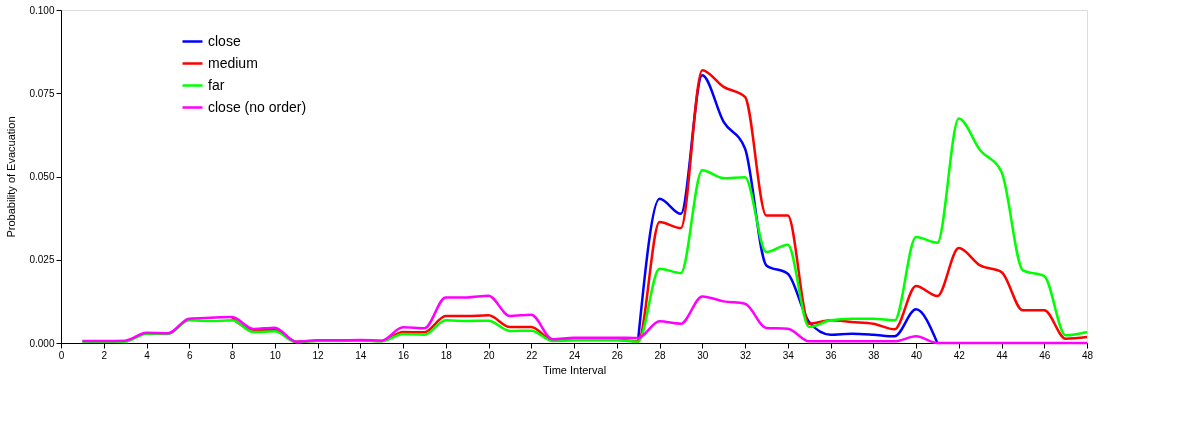 The height and width of the screenshot is (425, 1185). Describe the element at coordinates (745, 355) in the screenshot. I see `x-tick-label: 32` at that location.